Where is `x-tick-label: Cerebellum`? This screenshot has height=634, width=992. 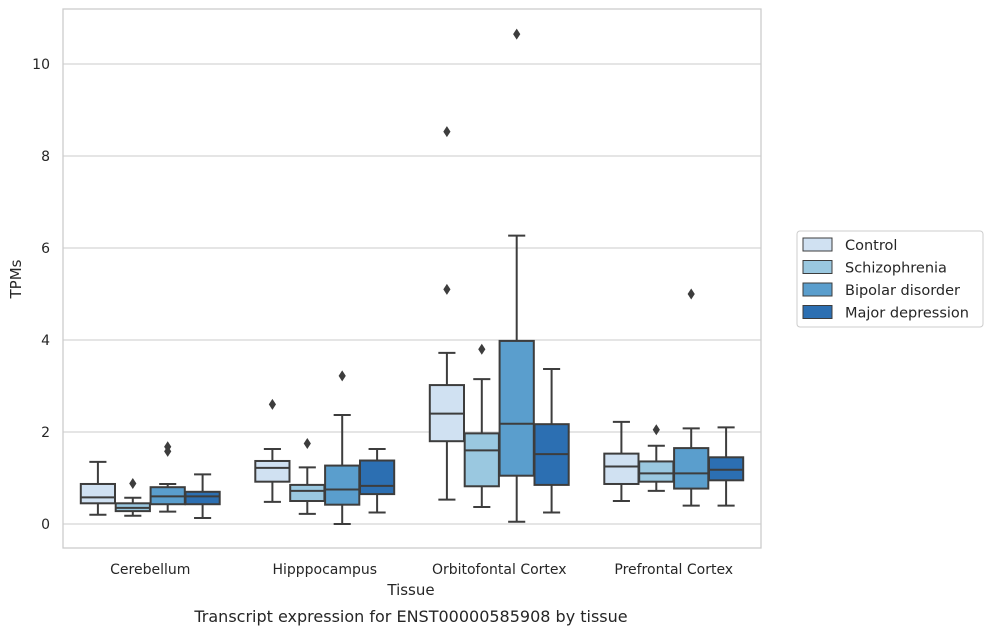
x-tick-label: Cerebellum is located at coordinates (150, 570).